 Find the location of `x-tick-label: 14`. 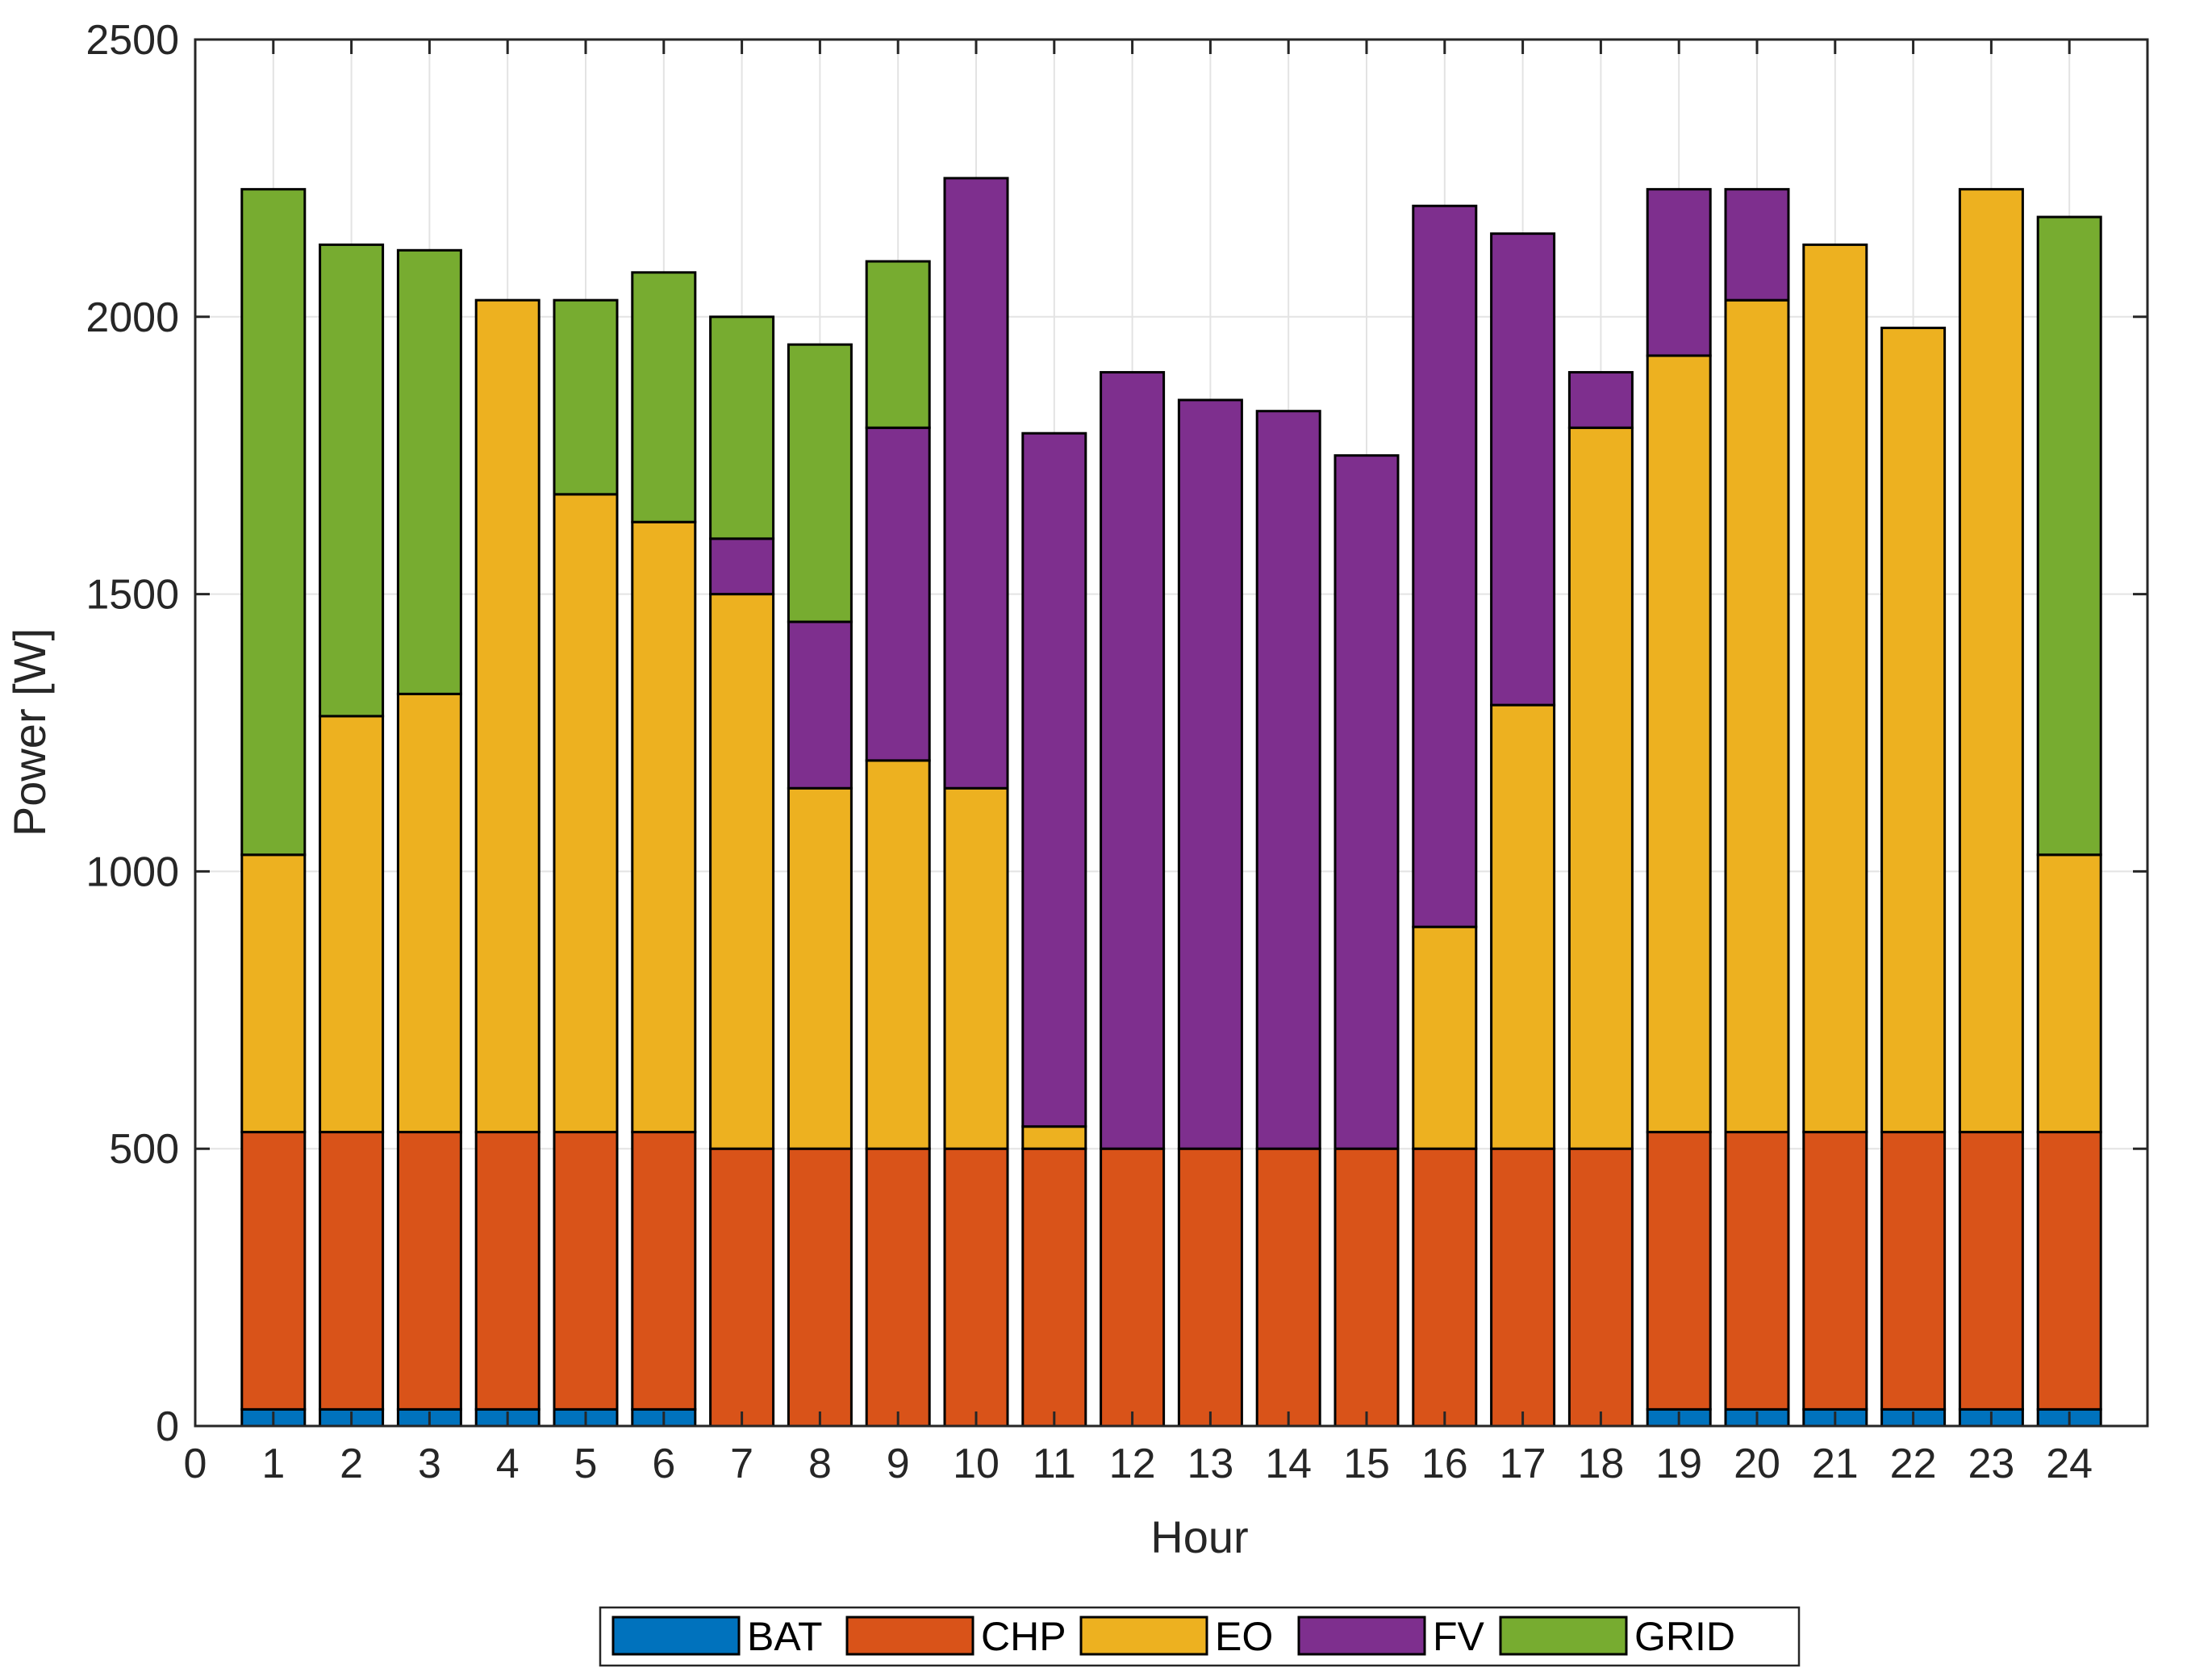

x-tick-label: 14 is located at coordinates (1288, 1464).